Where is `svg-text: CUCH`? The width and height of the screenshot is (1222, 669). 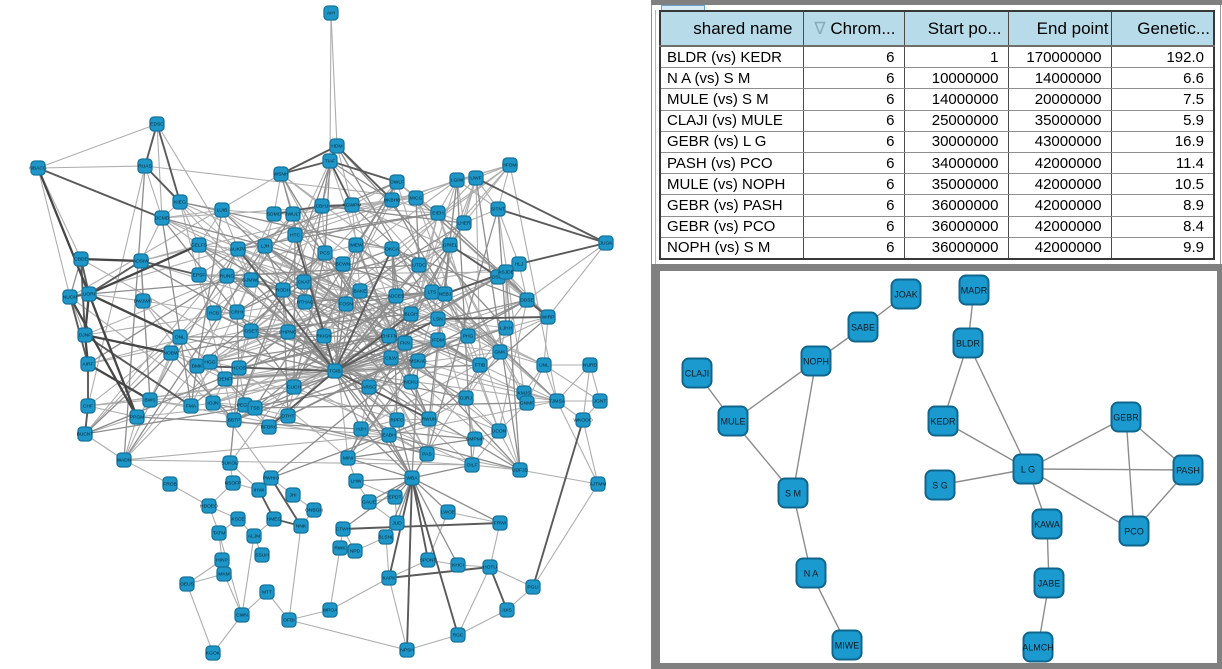 svg-text: CUCH is located at coordinates (294, 388).